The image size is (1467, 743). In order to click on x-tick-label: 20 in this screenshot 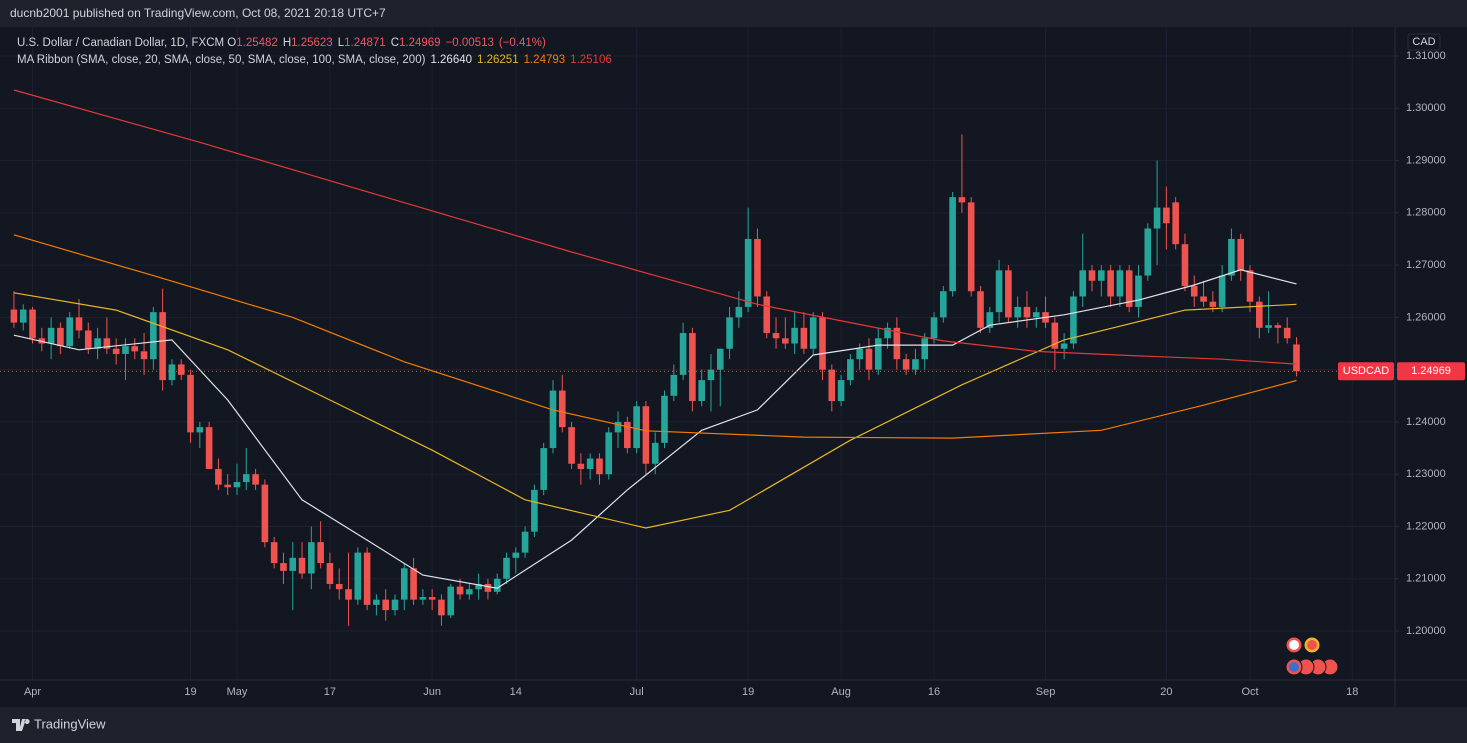, I will do `click(1166, 692)`.